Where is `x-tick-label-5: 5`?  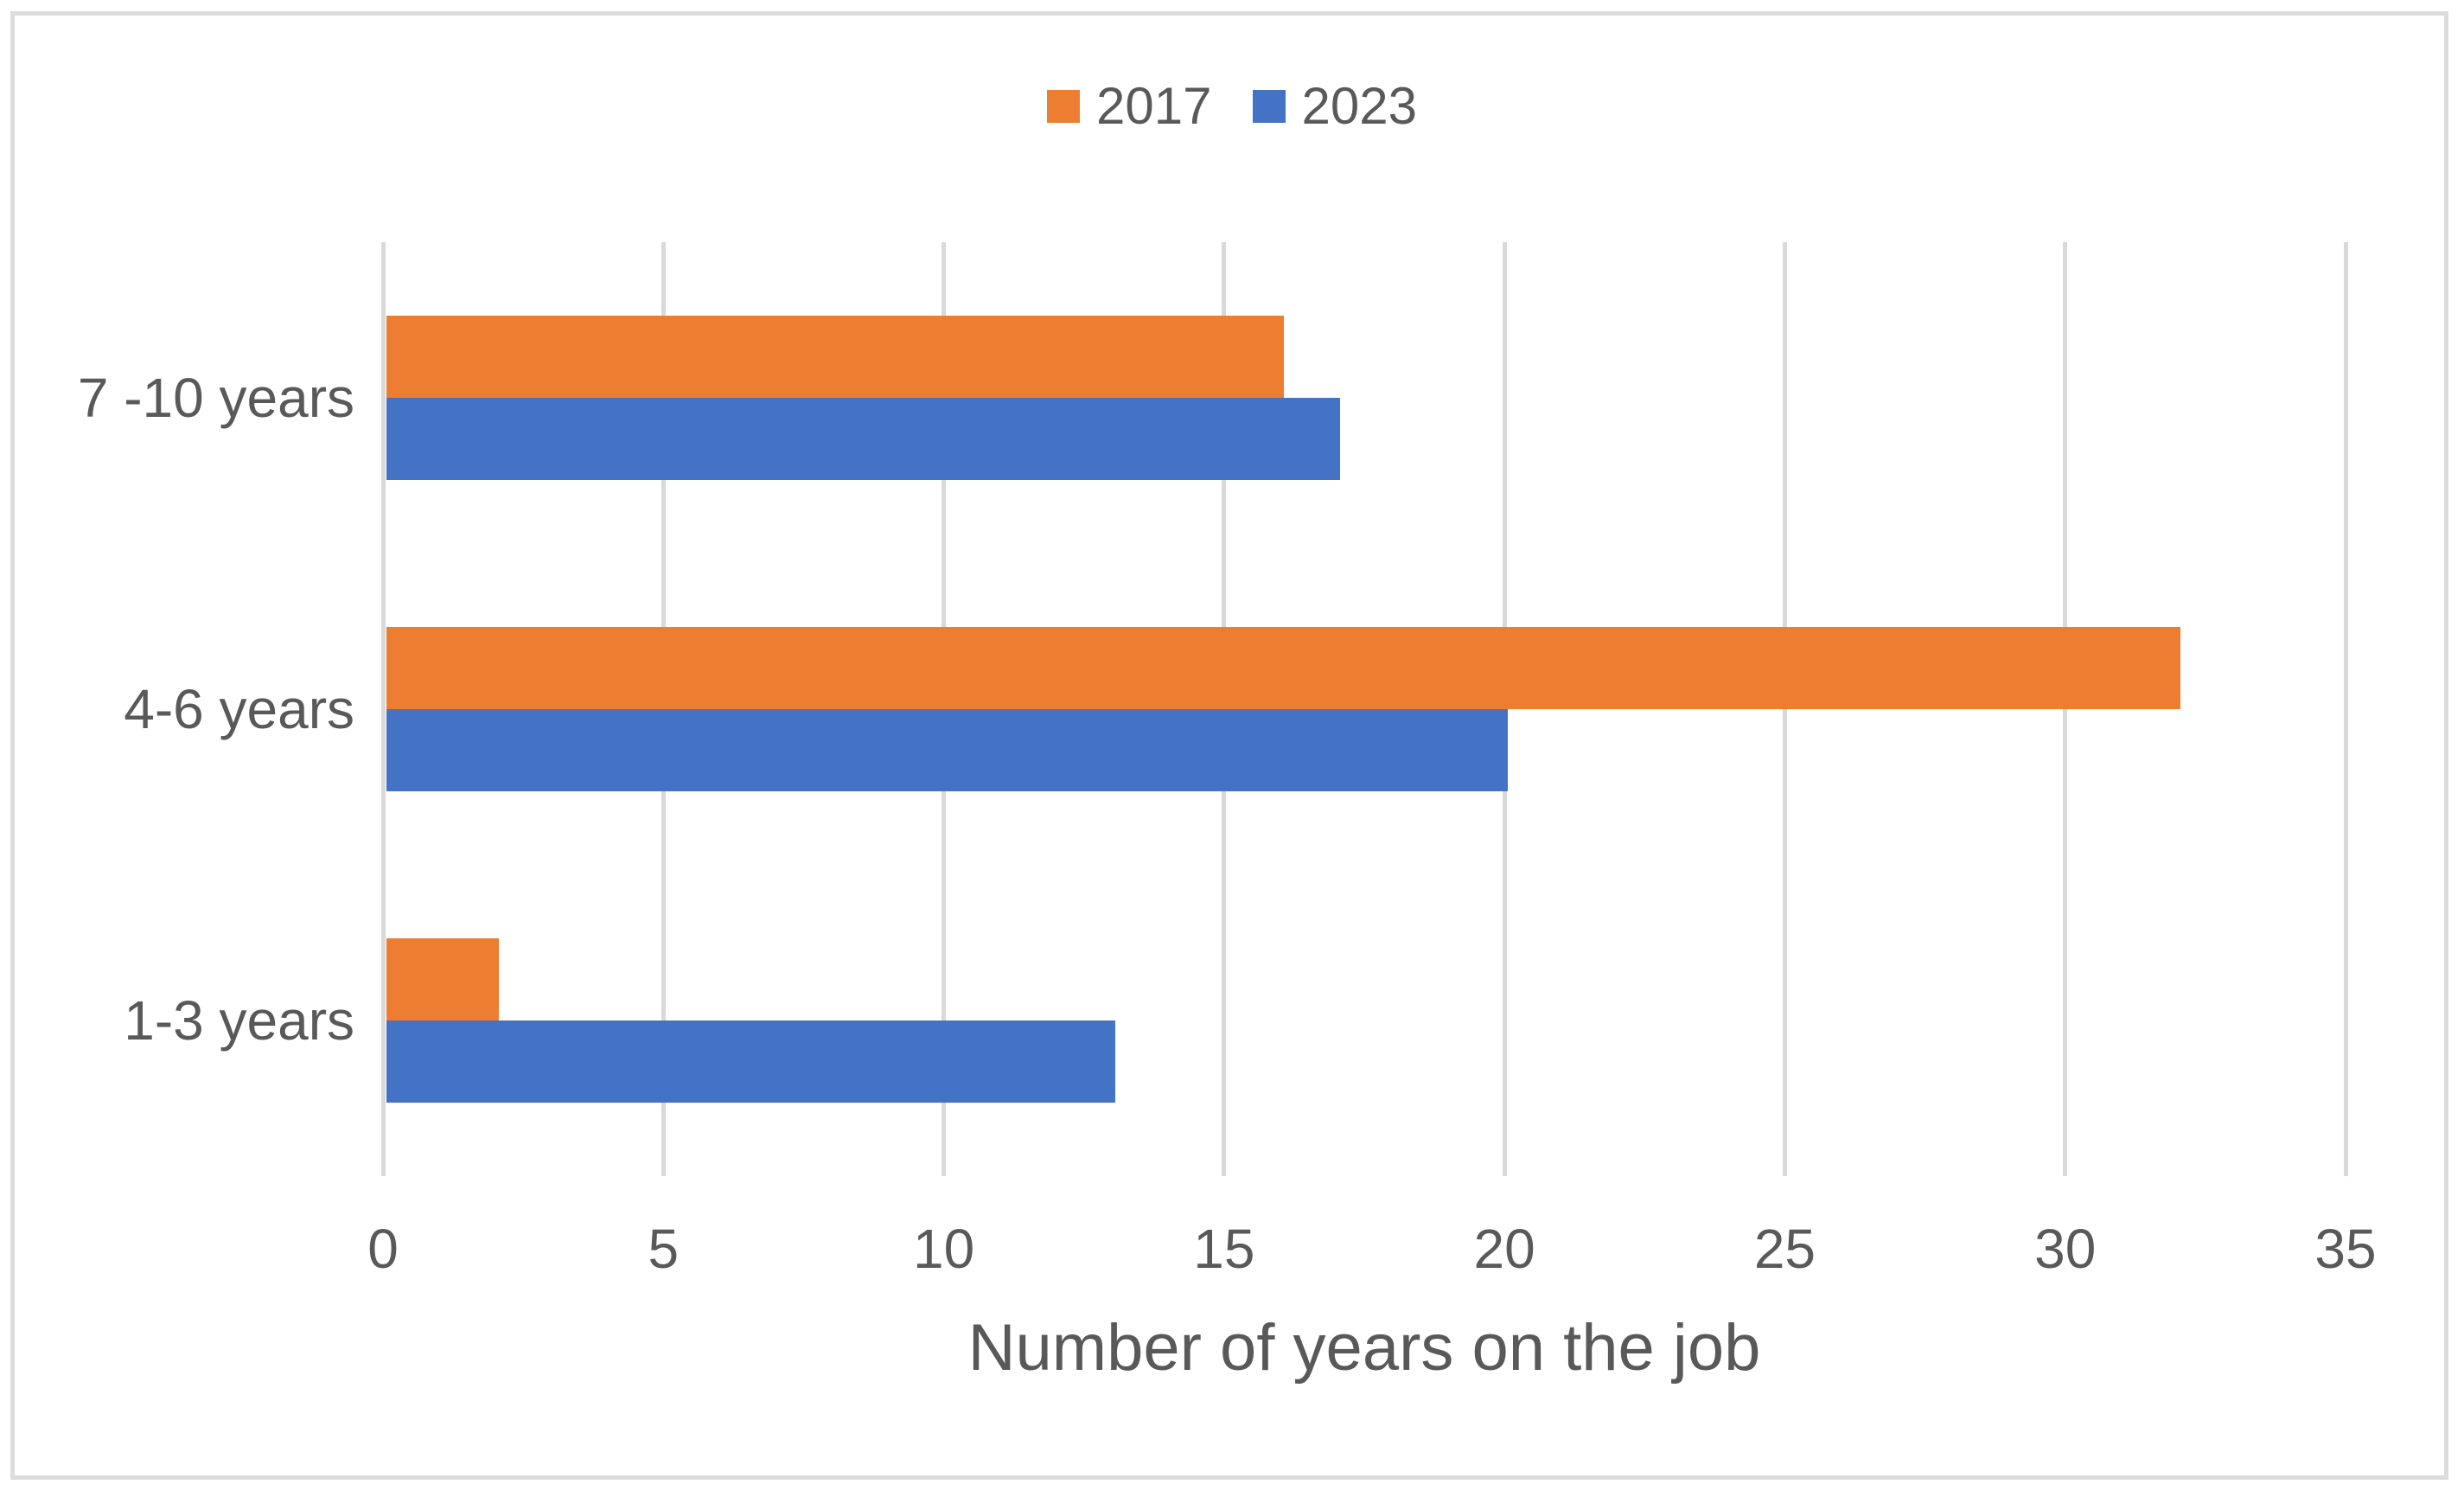 x-tick-label-5: 5 is located at coordinates (664, 1249).